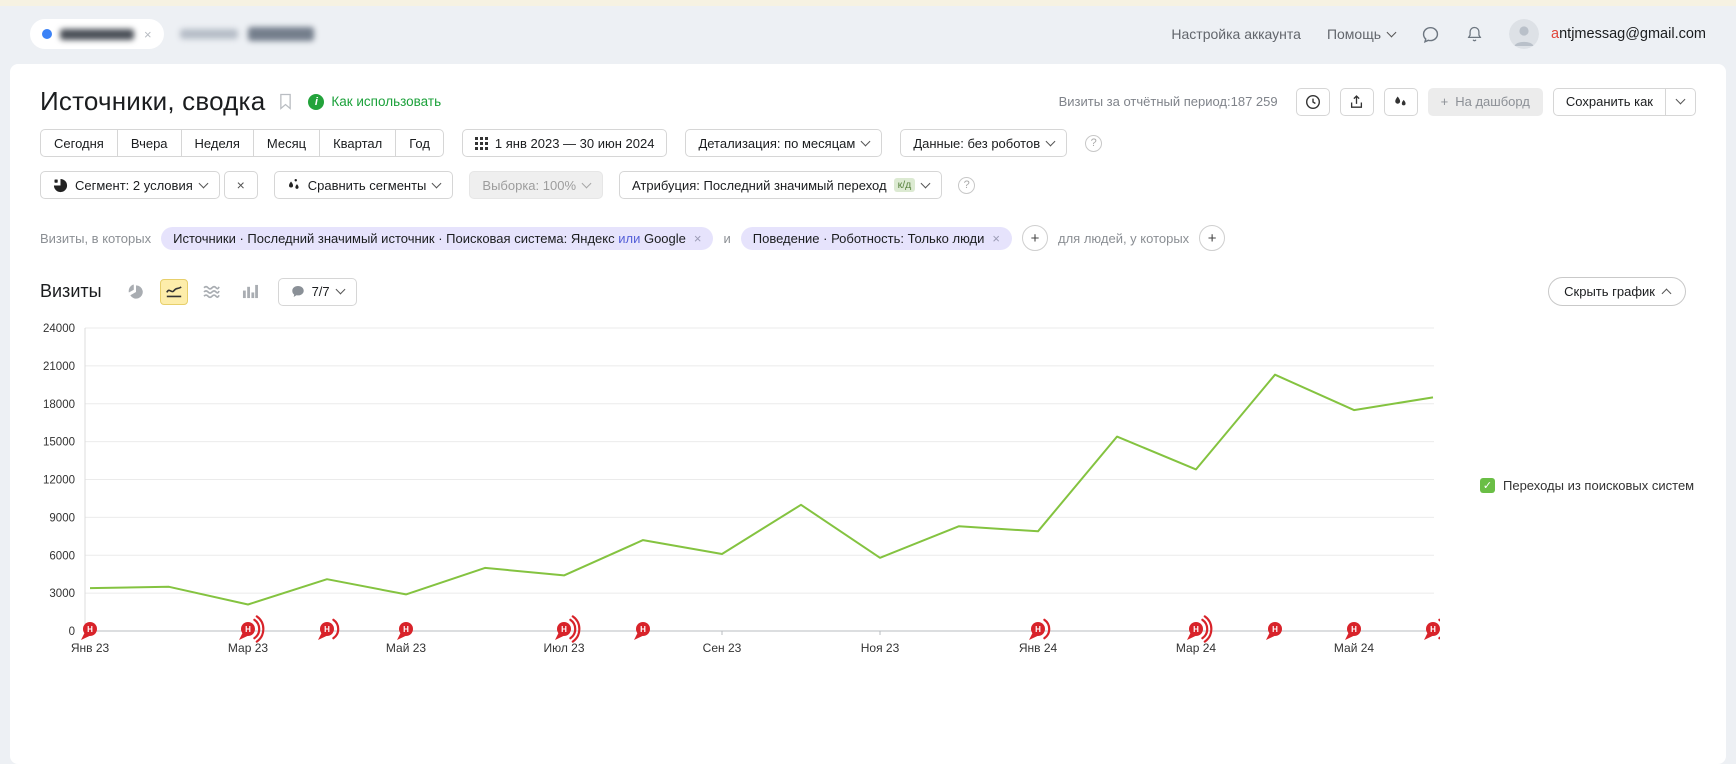  What do you see at coordinates (406, 648) in the screenshot?
I see `svg-text: Май 23` at bounding box center [406, 648].